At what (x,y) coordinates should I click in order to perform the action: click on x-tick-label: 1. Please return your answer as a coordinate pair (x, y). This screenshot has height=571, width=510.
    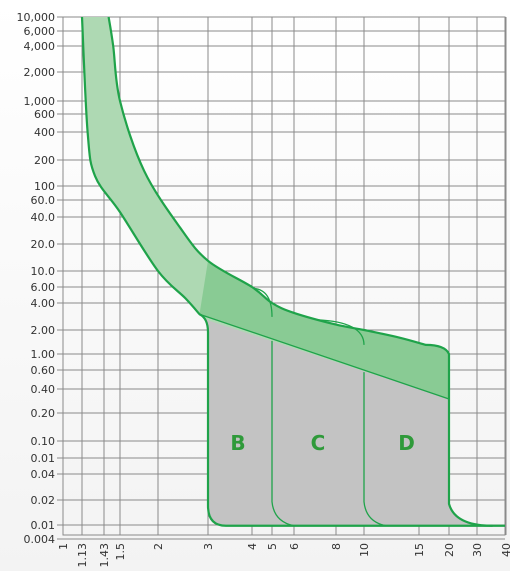
    Looking at the image, I should click on (63, 546).